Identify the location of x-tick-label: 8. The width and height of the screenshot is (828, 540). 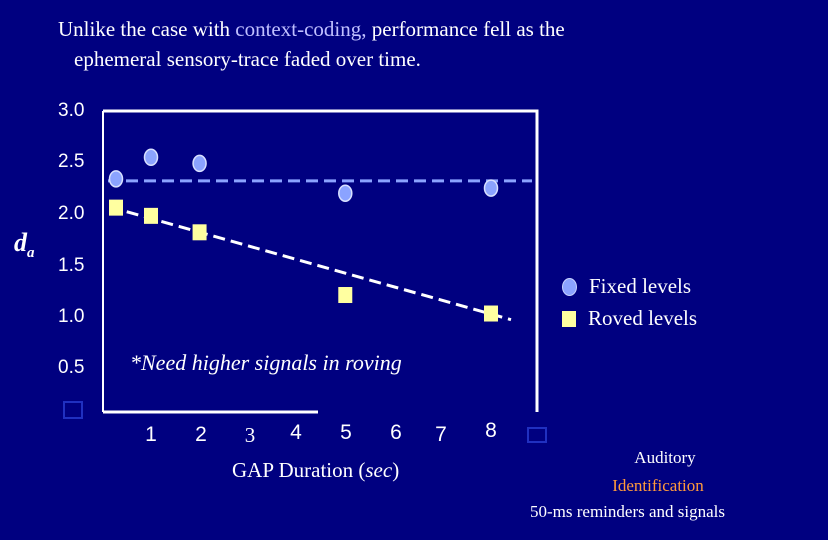
(491, 430).